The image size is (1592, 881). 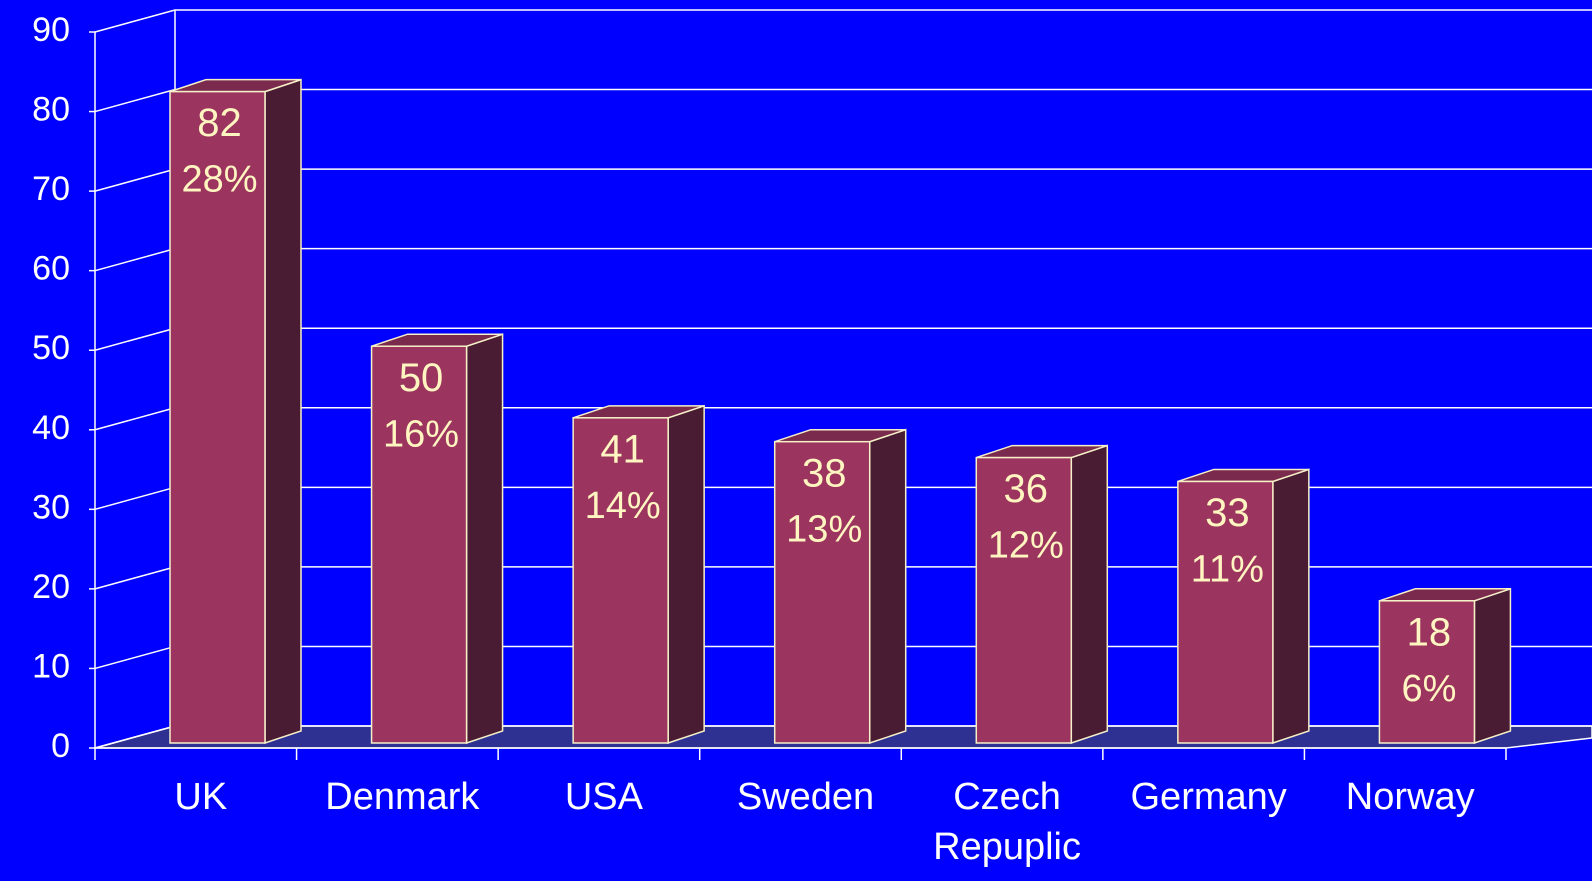 I want to click on value-label: 82, so click(x=219, y=123).